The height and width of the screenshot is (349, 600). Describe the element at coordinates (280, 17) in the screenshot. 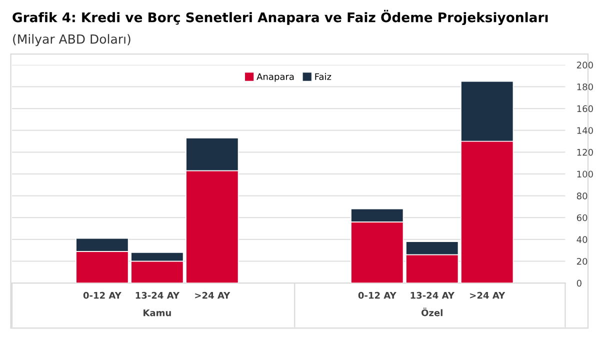

I see `chart-title: Grafik 4: Kredi ve Borç Senetleri Anapara ve Faiz Ödeme Projeksiyonları` at that location.